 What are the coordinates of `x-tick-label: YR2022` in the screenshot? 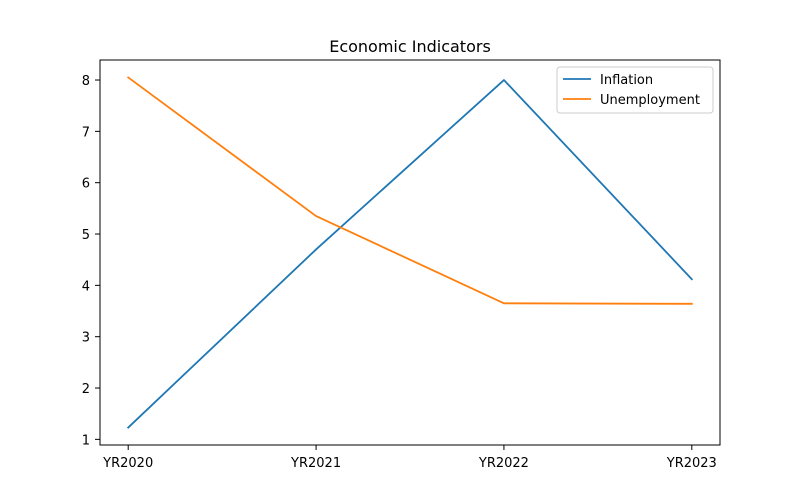 It's located at (503, 463).